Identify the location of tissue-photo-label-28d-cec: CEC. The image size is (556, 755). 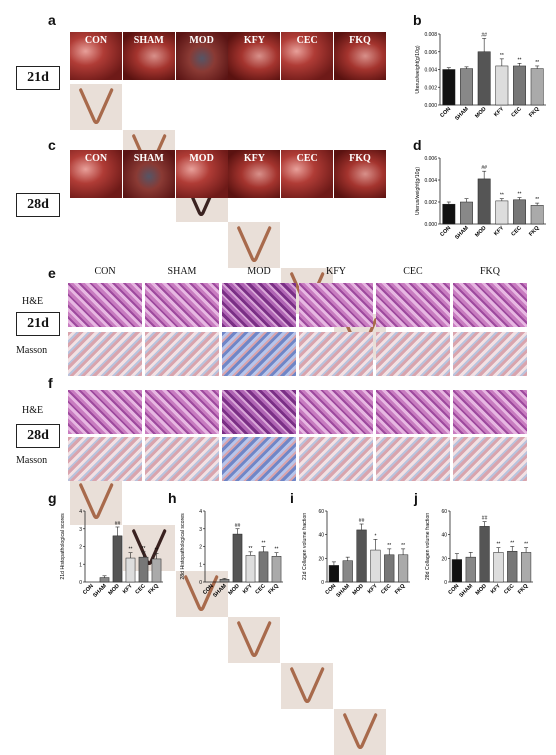
(307, 158).